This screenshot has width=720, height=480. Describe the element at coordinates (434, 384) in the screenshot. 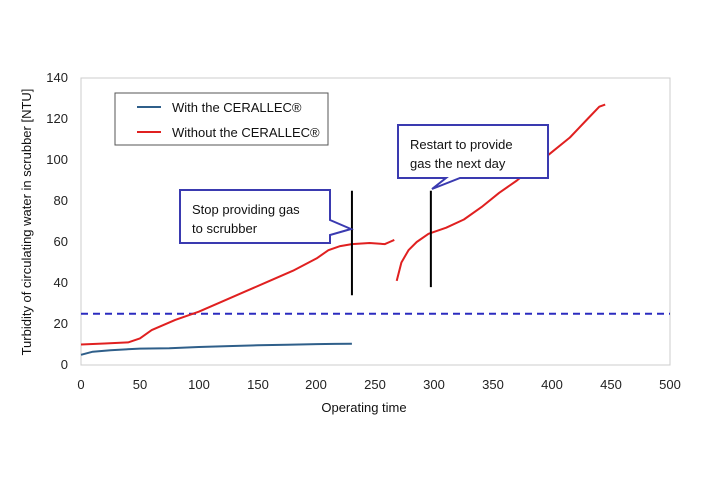

I see `x-tick-label: 300` at that location.